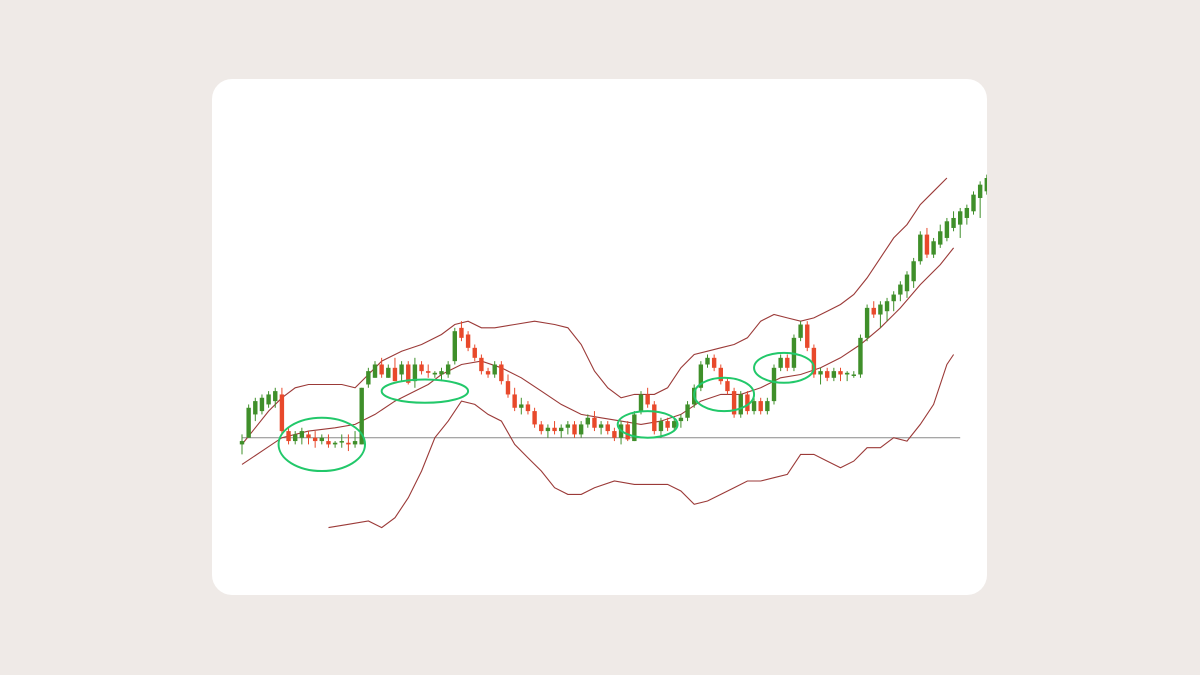 The width and height of the screenshot is (1200, 675). Describe the element at coordinates (641, 441) in the screenshot. I see `lower-band-line` at that location.